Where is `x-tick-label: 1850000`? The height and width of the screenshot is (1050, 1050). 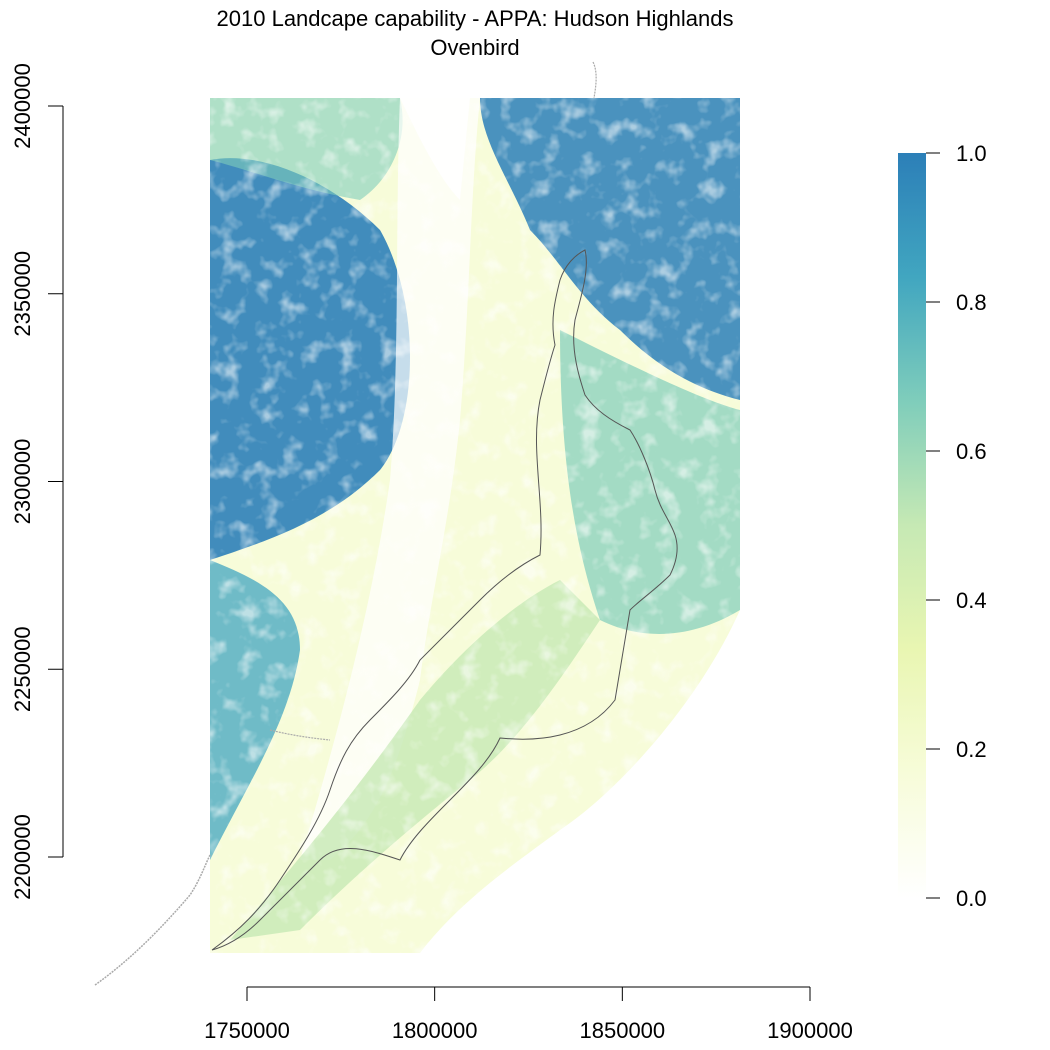 x-tick-label: 1850000 is located at coordinates (623, 1030).